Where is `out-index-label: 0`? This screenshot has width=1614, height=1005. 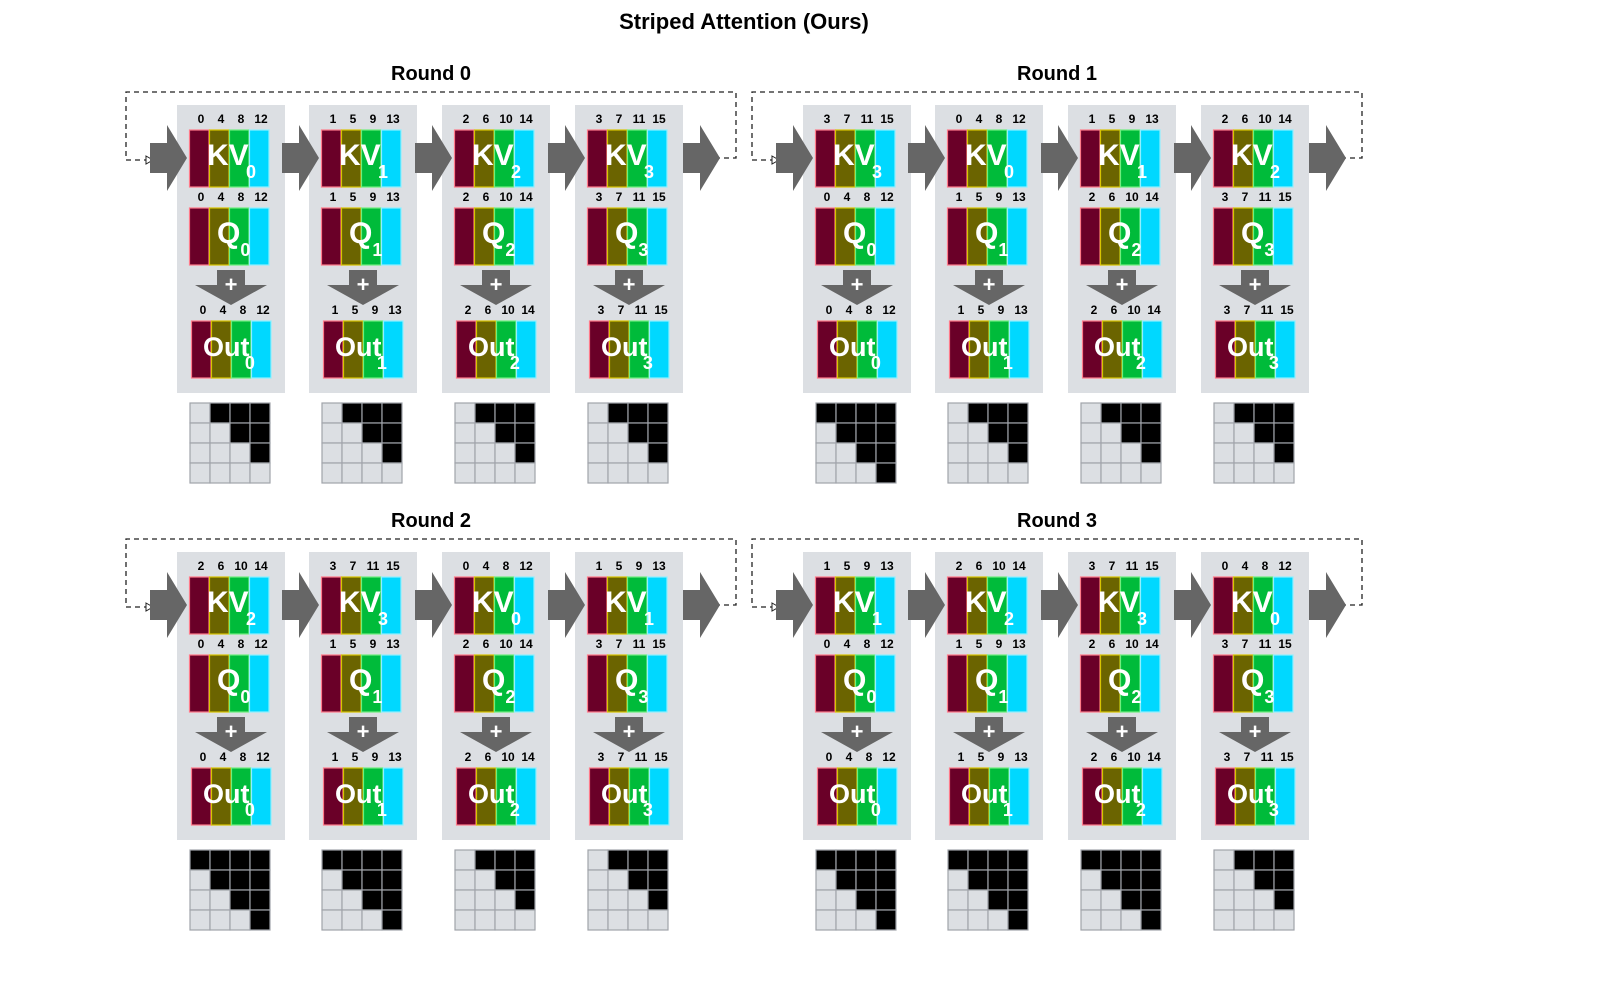
out-index-label: 0 is located at coordinates (829, 310).